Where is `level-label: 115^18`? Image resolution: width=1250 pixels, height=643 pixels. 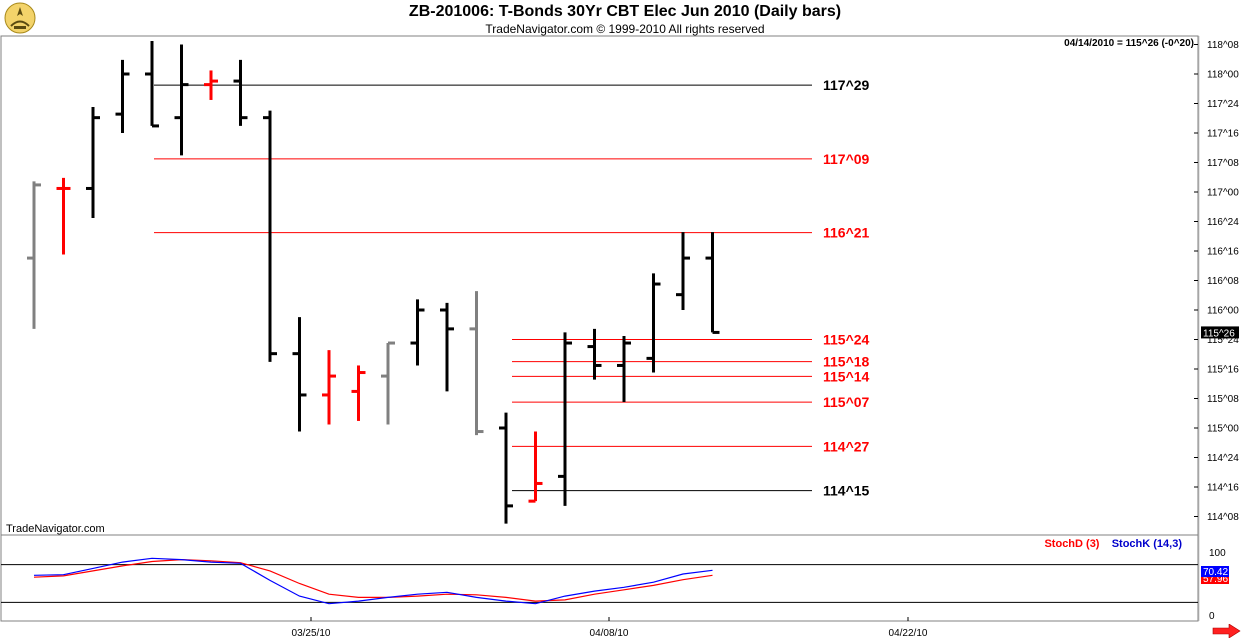
level-label: 115^18 is located at coordinates (846, 362).